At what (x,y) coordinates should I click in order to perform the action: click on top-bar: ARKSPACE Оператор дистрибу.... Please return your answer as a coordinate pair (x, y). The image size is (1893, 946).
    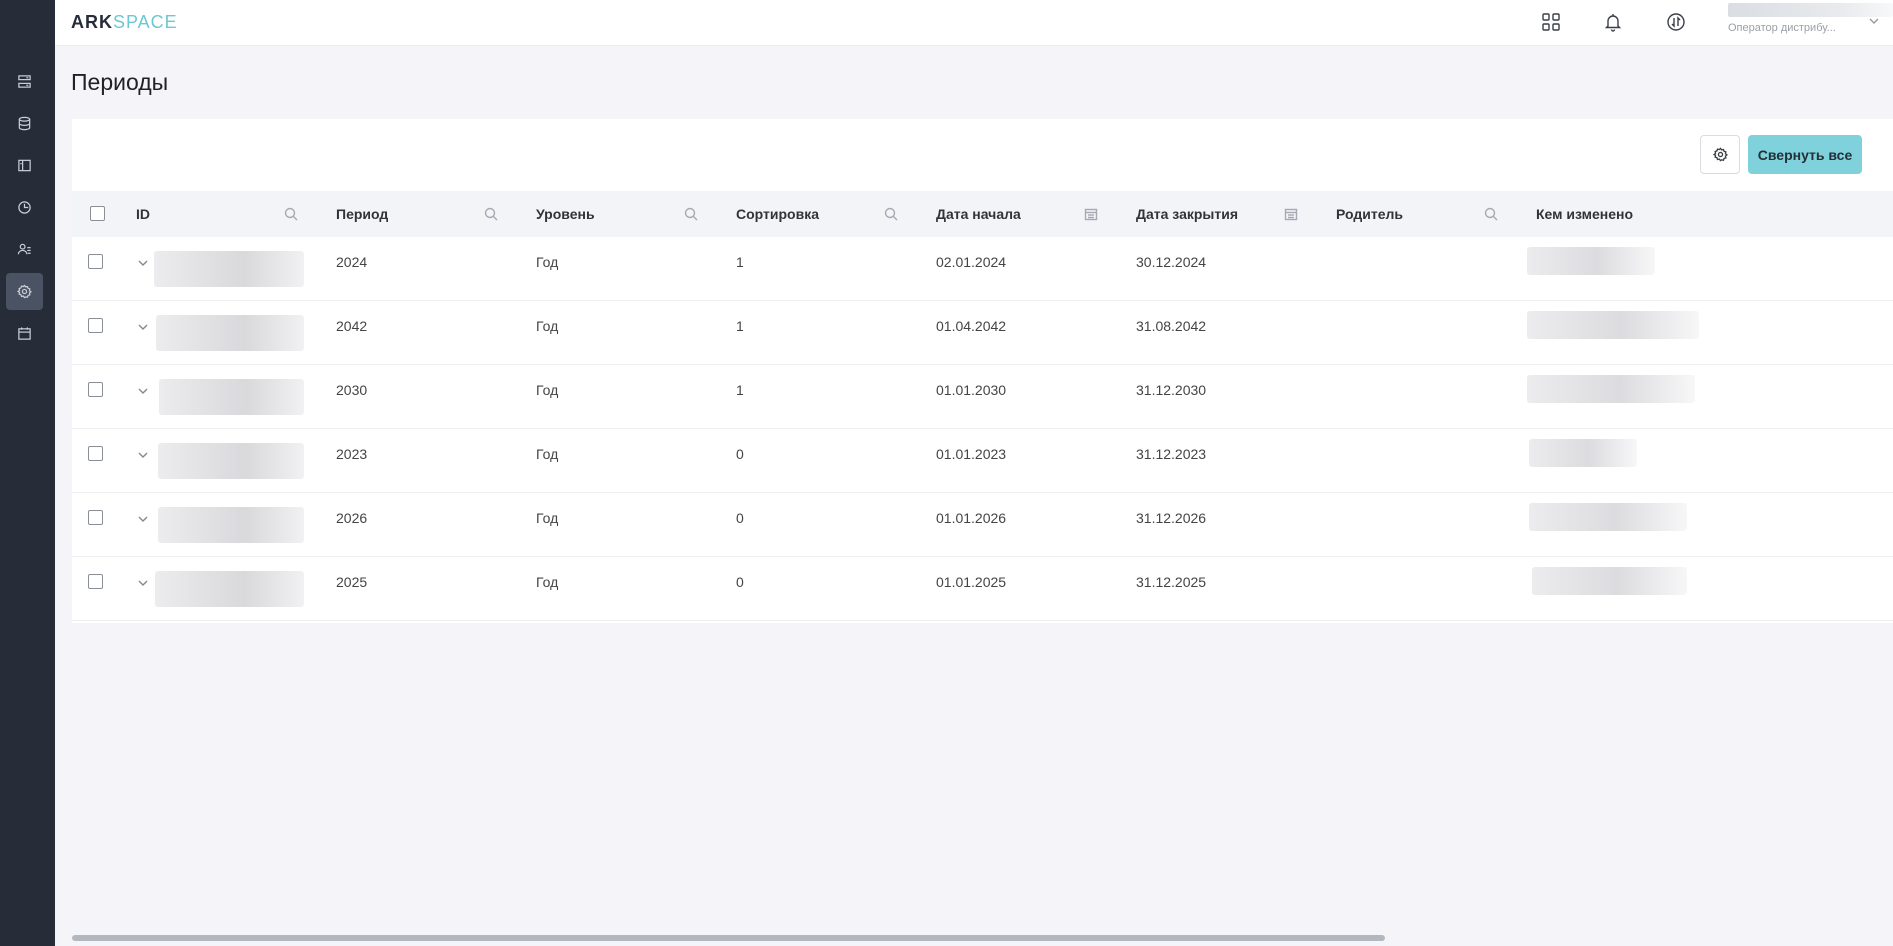
    Looking at the image, I should click on (974, 23).